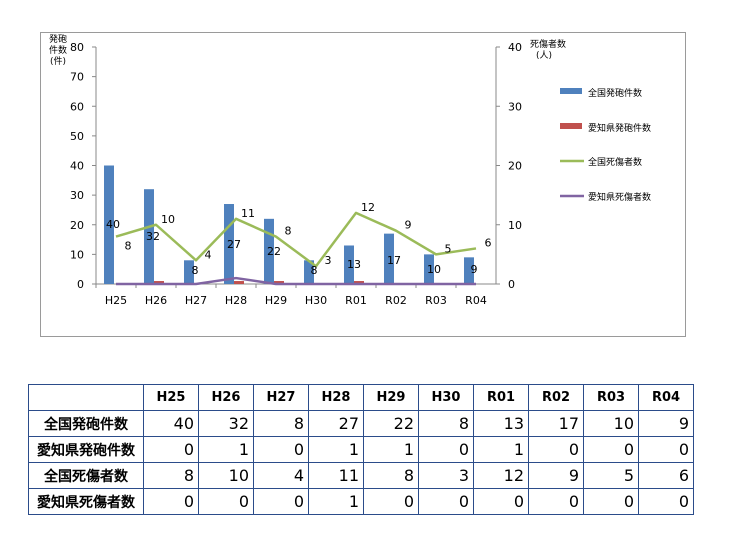 The width and height of the screenshot is (749, 553). What do you see at coordinates (501, 397) in the screenshot?
I see `table-column-header: R01` at bounding box center [501, 397].